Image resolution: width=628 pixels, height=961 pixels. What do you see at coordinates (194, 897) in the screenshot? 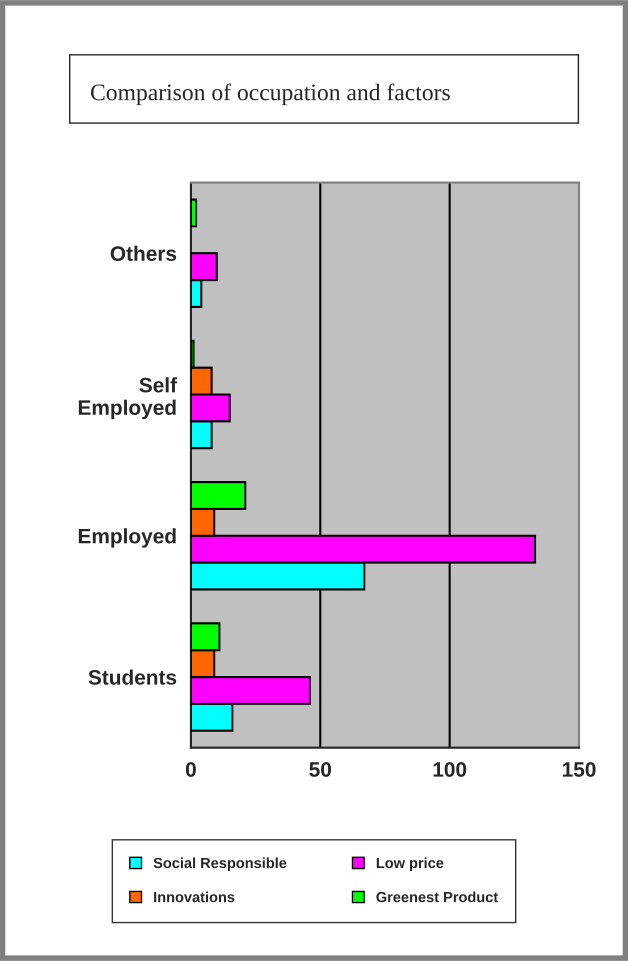
I see `legend-label: Innovations` at bounding box center [194, 897].